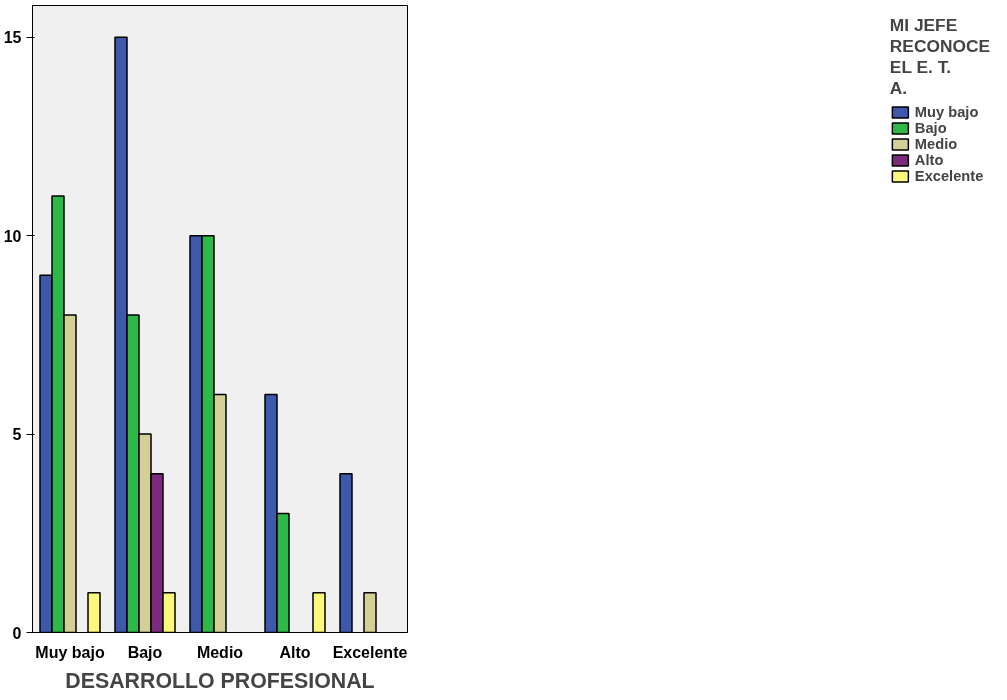  Describe the element at coordinates (939, 57) in the screenshot. I see `legend-title: MI JEFE RECONOCE EL E. T. A.` at that location.